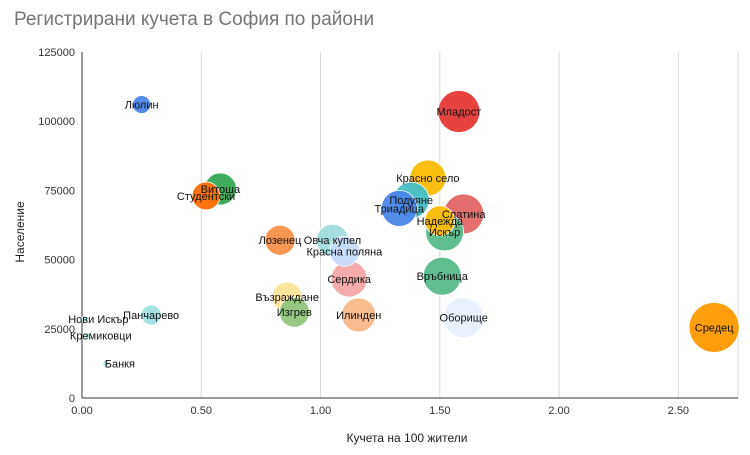 This screenshot has width=750, height=455. What do you see at coordinates (411, 201) in the screenshot?
I see `bubble-label: Подуяне` at bounding box center [411, 201].